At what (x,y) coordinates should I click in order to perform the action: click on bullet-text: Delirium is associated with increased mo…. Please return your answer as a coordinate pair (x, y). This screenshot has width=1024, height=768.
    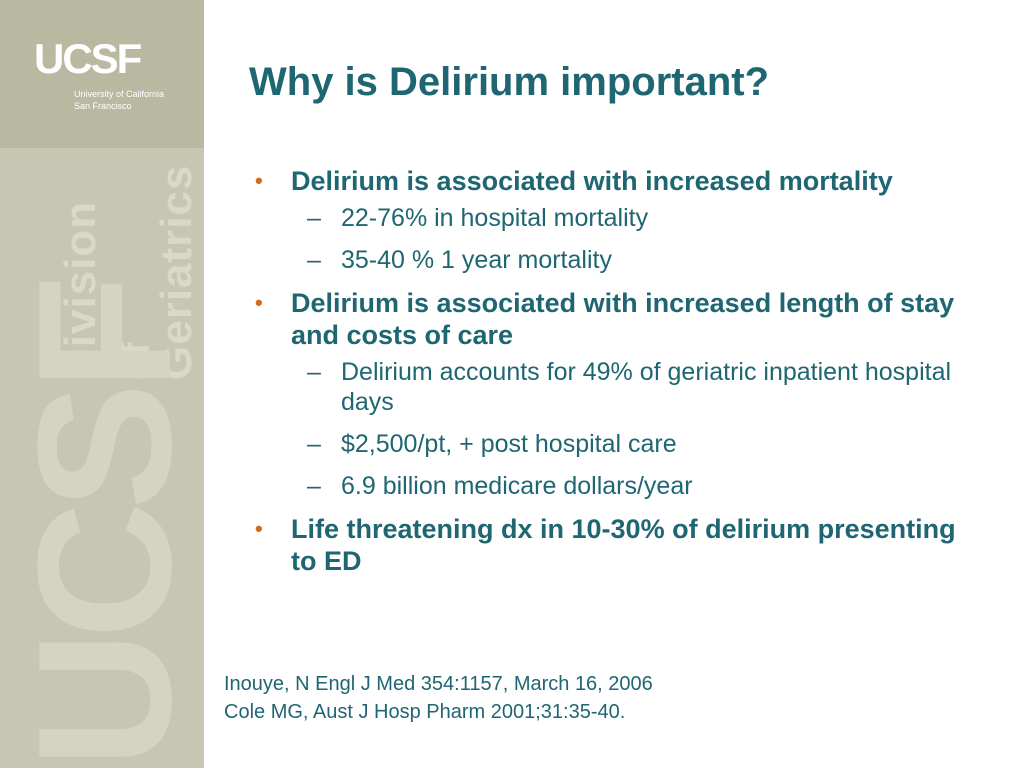
    Looking at the image, I should click on (592, 181).